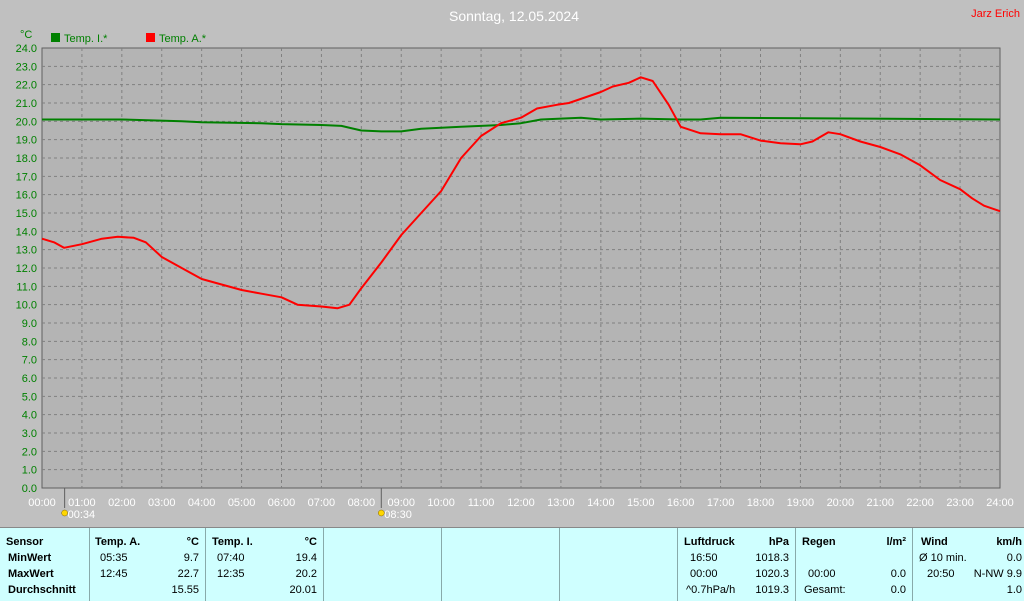 Image resolution: width=1024 pixels, height=601 pixels. What do you see at coordinates (772, 574) in the screenshot?
I see `luftdruck-max-value: 1020.3` at bounding box center [772, 574].